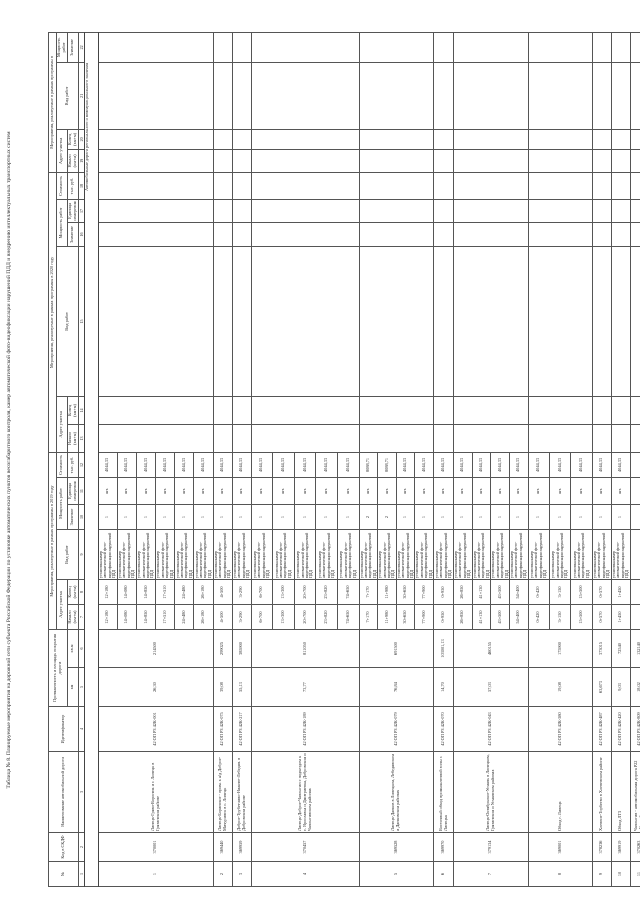  What do you see at coordinates (156, 847) in the screenshot?
I see `road-code: 370001` at bounding box center [156, 847].